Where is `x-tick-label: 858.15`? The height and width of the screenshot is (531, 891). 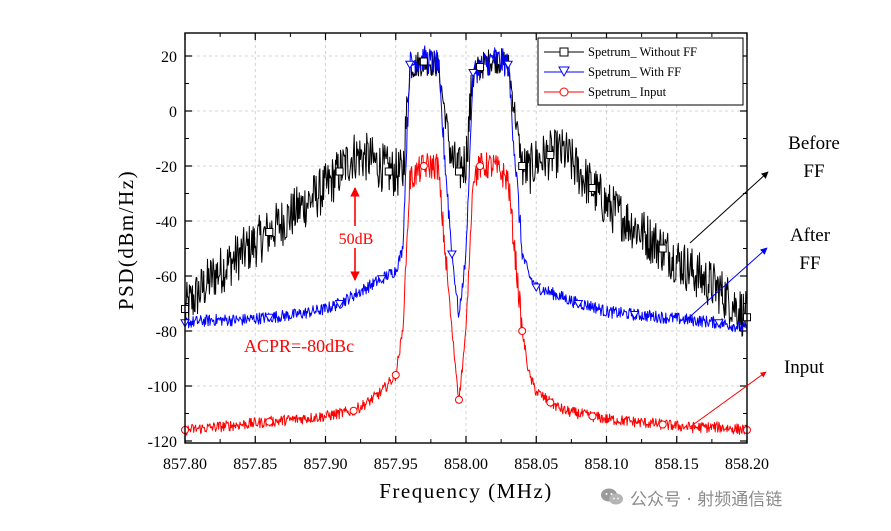
x-tick-label: 858.15 is located at coordinates (677, 464).